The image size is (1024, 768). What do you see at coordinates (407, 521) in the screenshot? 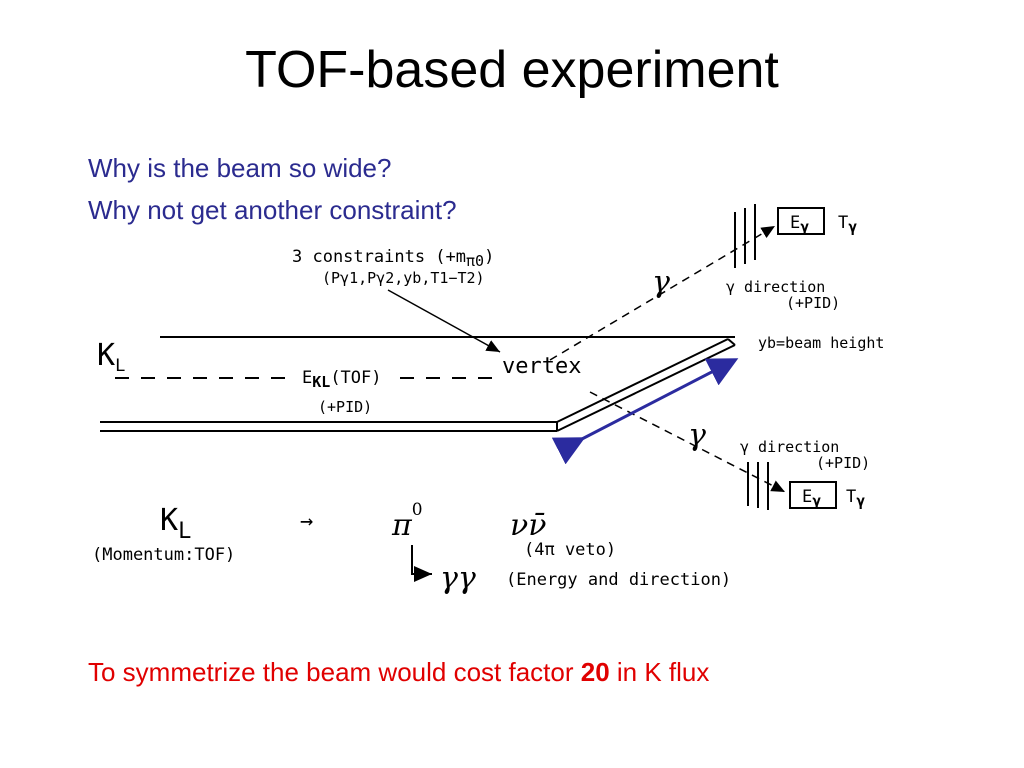
I see `decay-pi: π0` at bounding box center [407, 521].